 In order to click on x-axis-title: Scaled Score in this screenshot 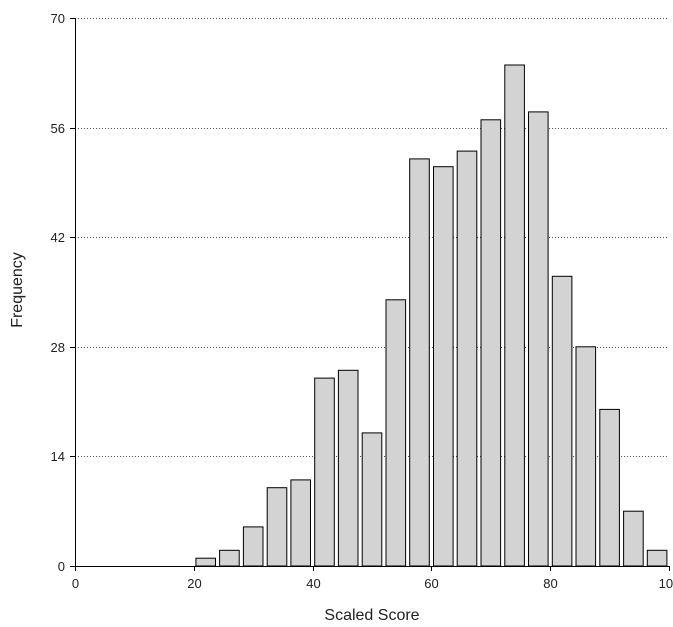, I will do `click(371, 615)`.